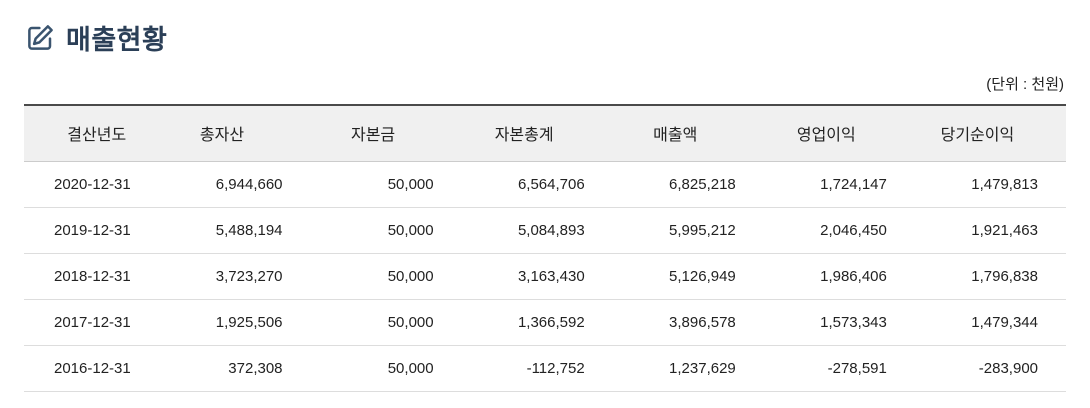  I want to click on table-cell: 6,564,706, so click(537, 184).